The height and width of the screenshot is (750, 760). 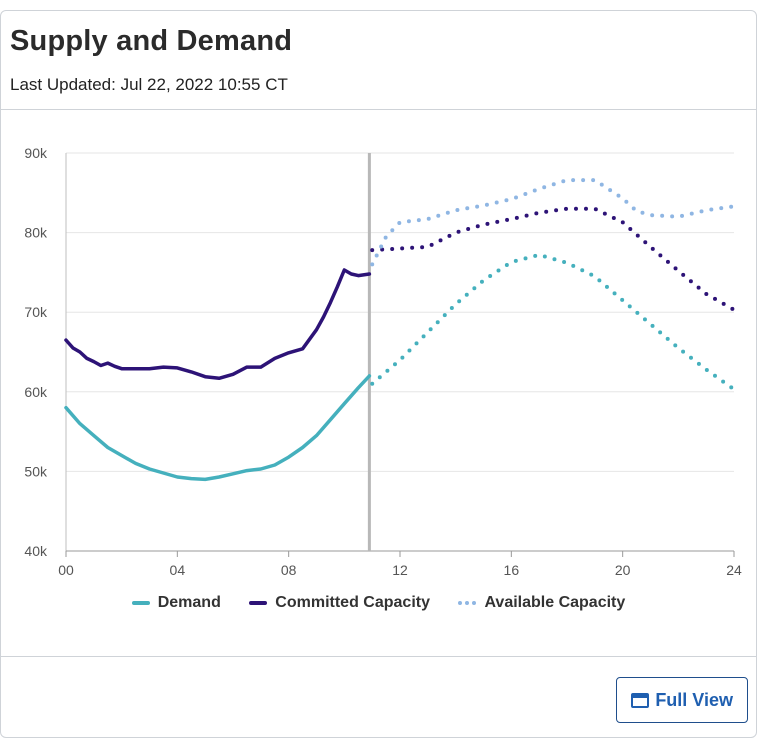 I want to click on y-tick-label: 50k, so click(x=36, y=471).